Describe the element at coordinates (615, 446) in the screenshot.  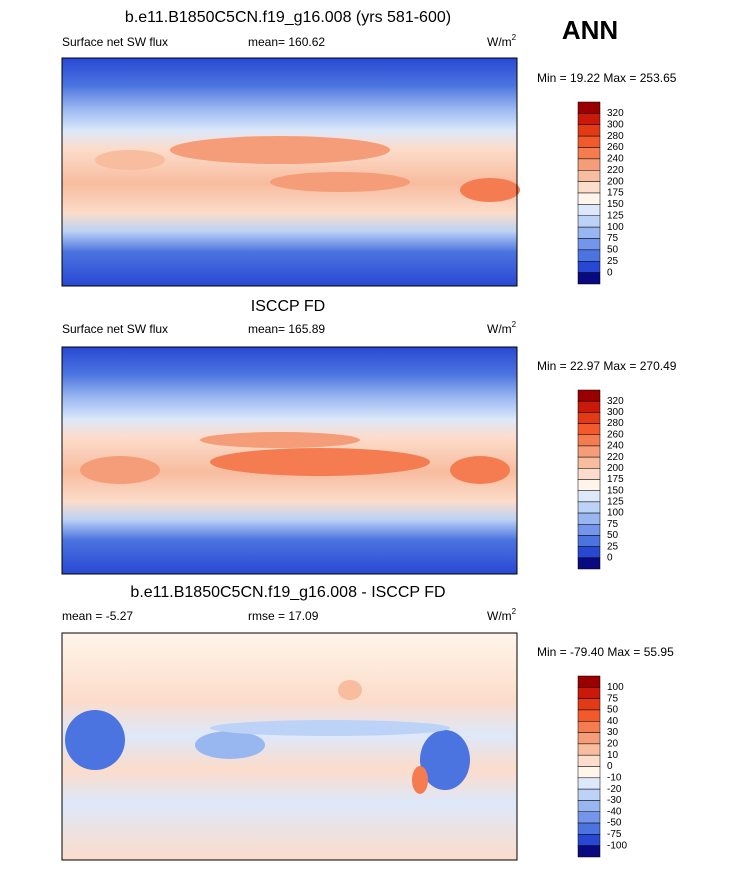
I see `colorbar-label: 240` at that location.